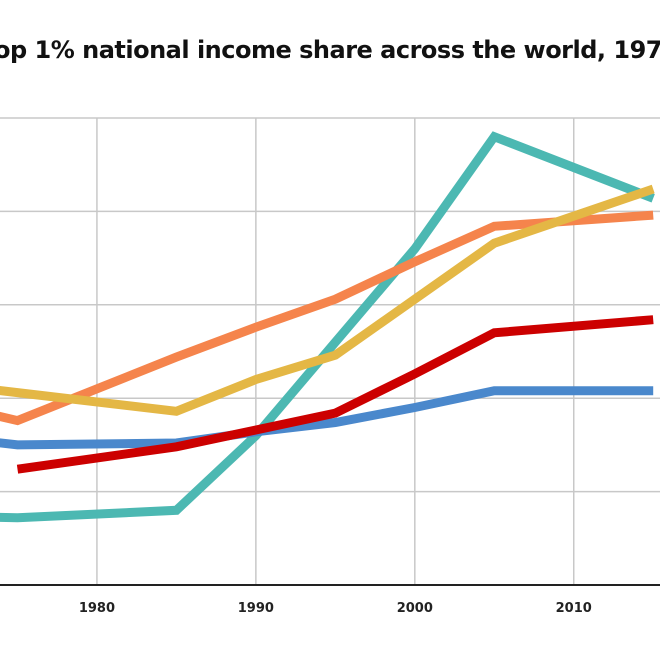  Describe the element at coordinates (335, 608) in the screenshot. I see `x-tick-labels: 1980 1990 2000 2010` at that location.